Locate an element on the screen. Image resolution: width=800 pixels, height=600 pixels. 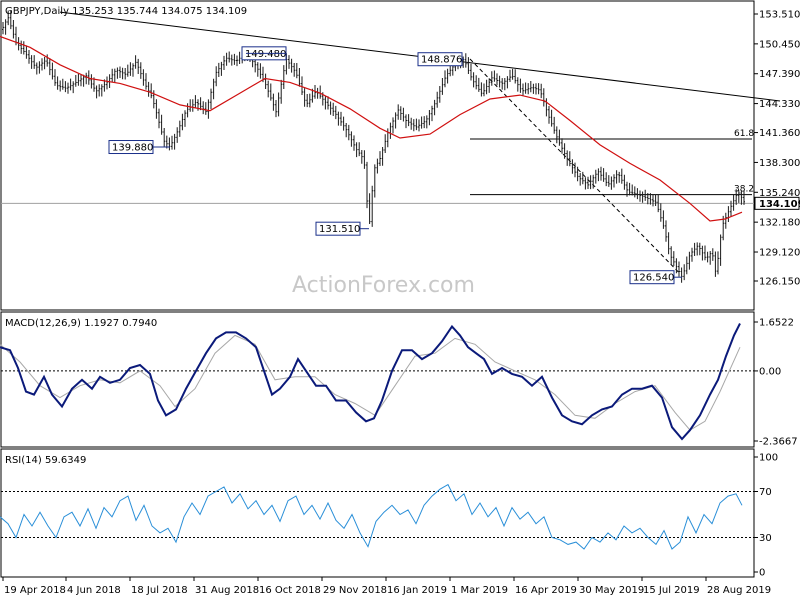
price-level-label: 139.880 is located at coordinates (132, 148).